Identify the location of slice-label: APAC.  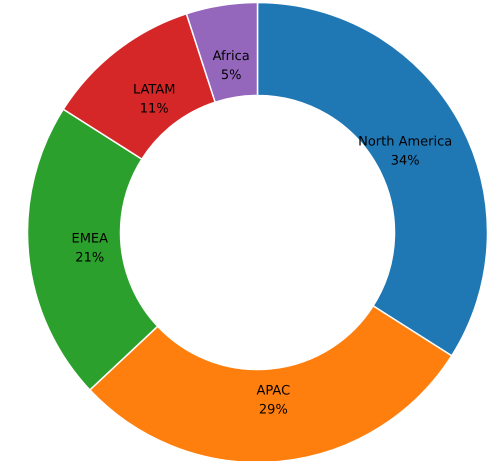
(273, 390).